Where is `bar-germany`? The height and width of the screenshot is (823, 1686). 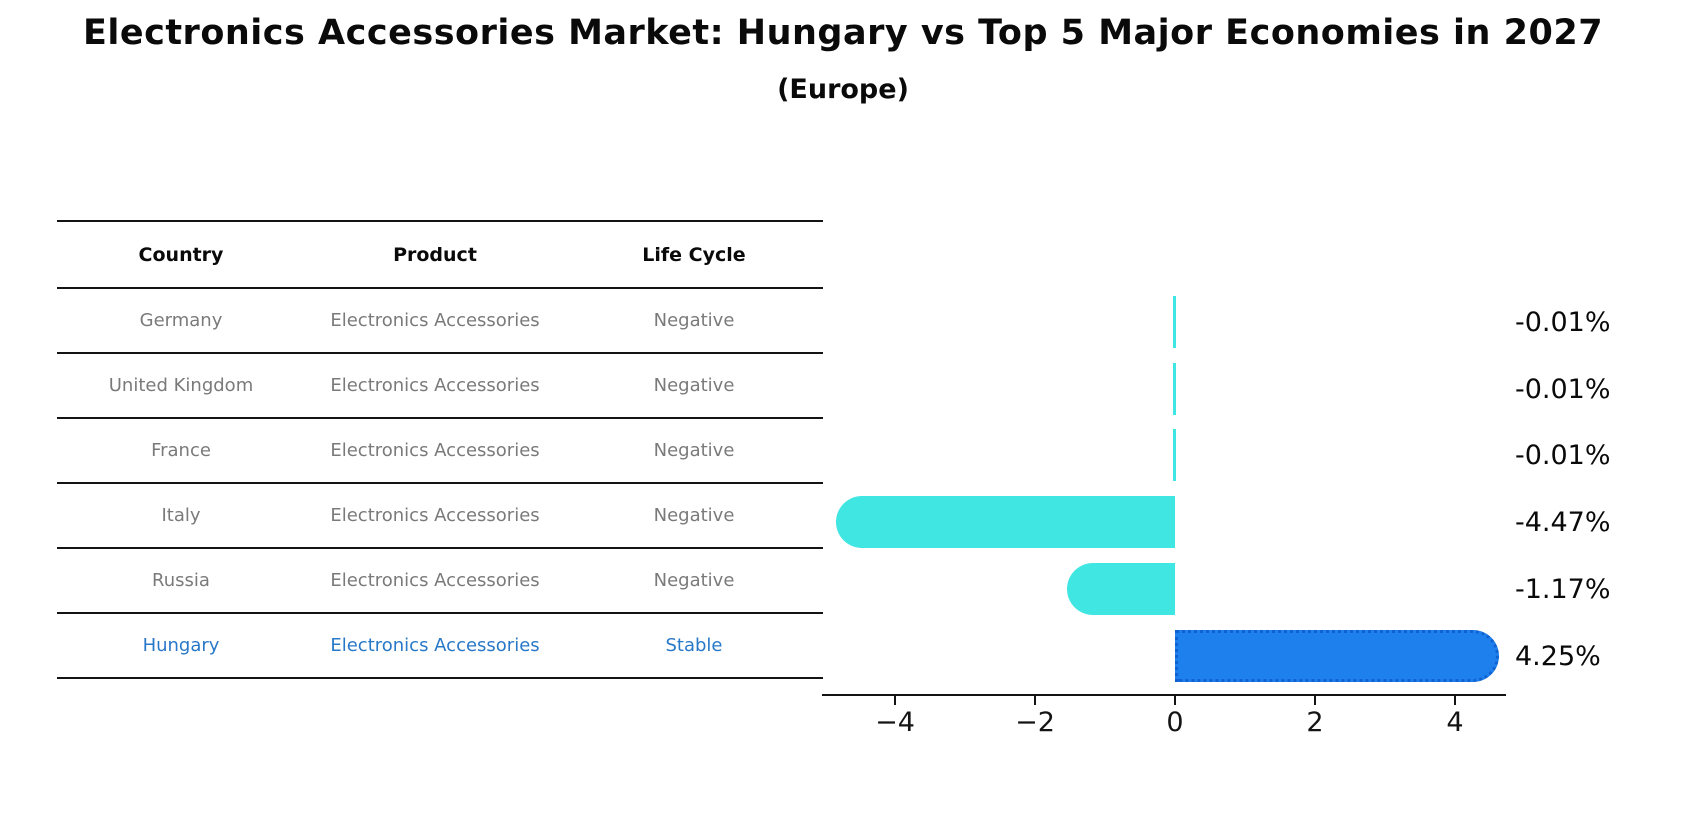 bar-germany is located at coordinates (1174, 322).